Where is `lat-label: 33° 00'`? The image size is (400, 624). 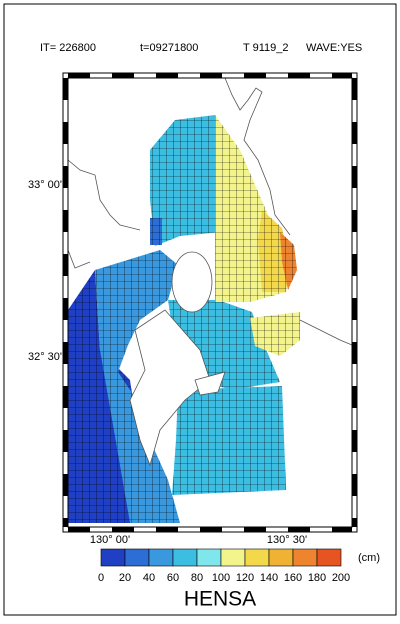
lat-label: 33° 00' is located at coordinates (45, 185).